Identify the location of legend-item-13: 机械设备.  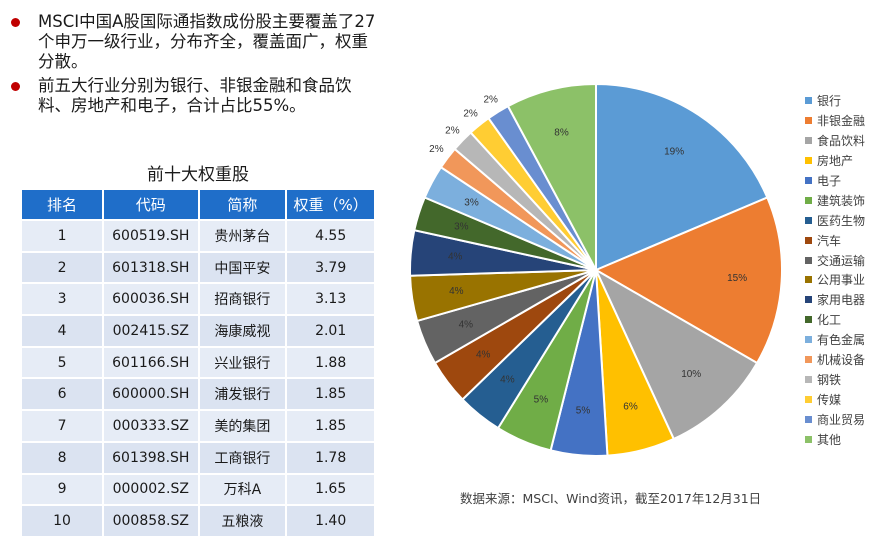
(835, 360).